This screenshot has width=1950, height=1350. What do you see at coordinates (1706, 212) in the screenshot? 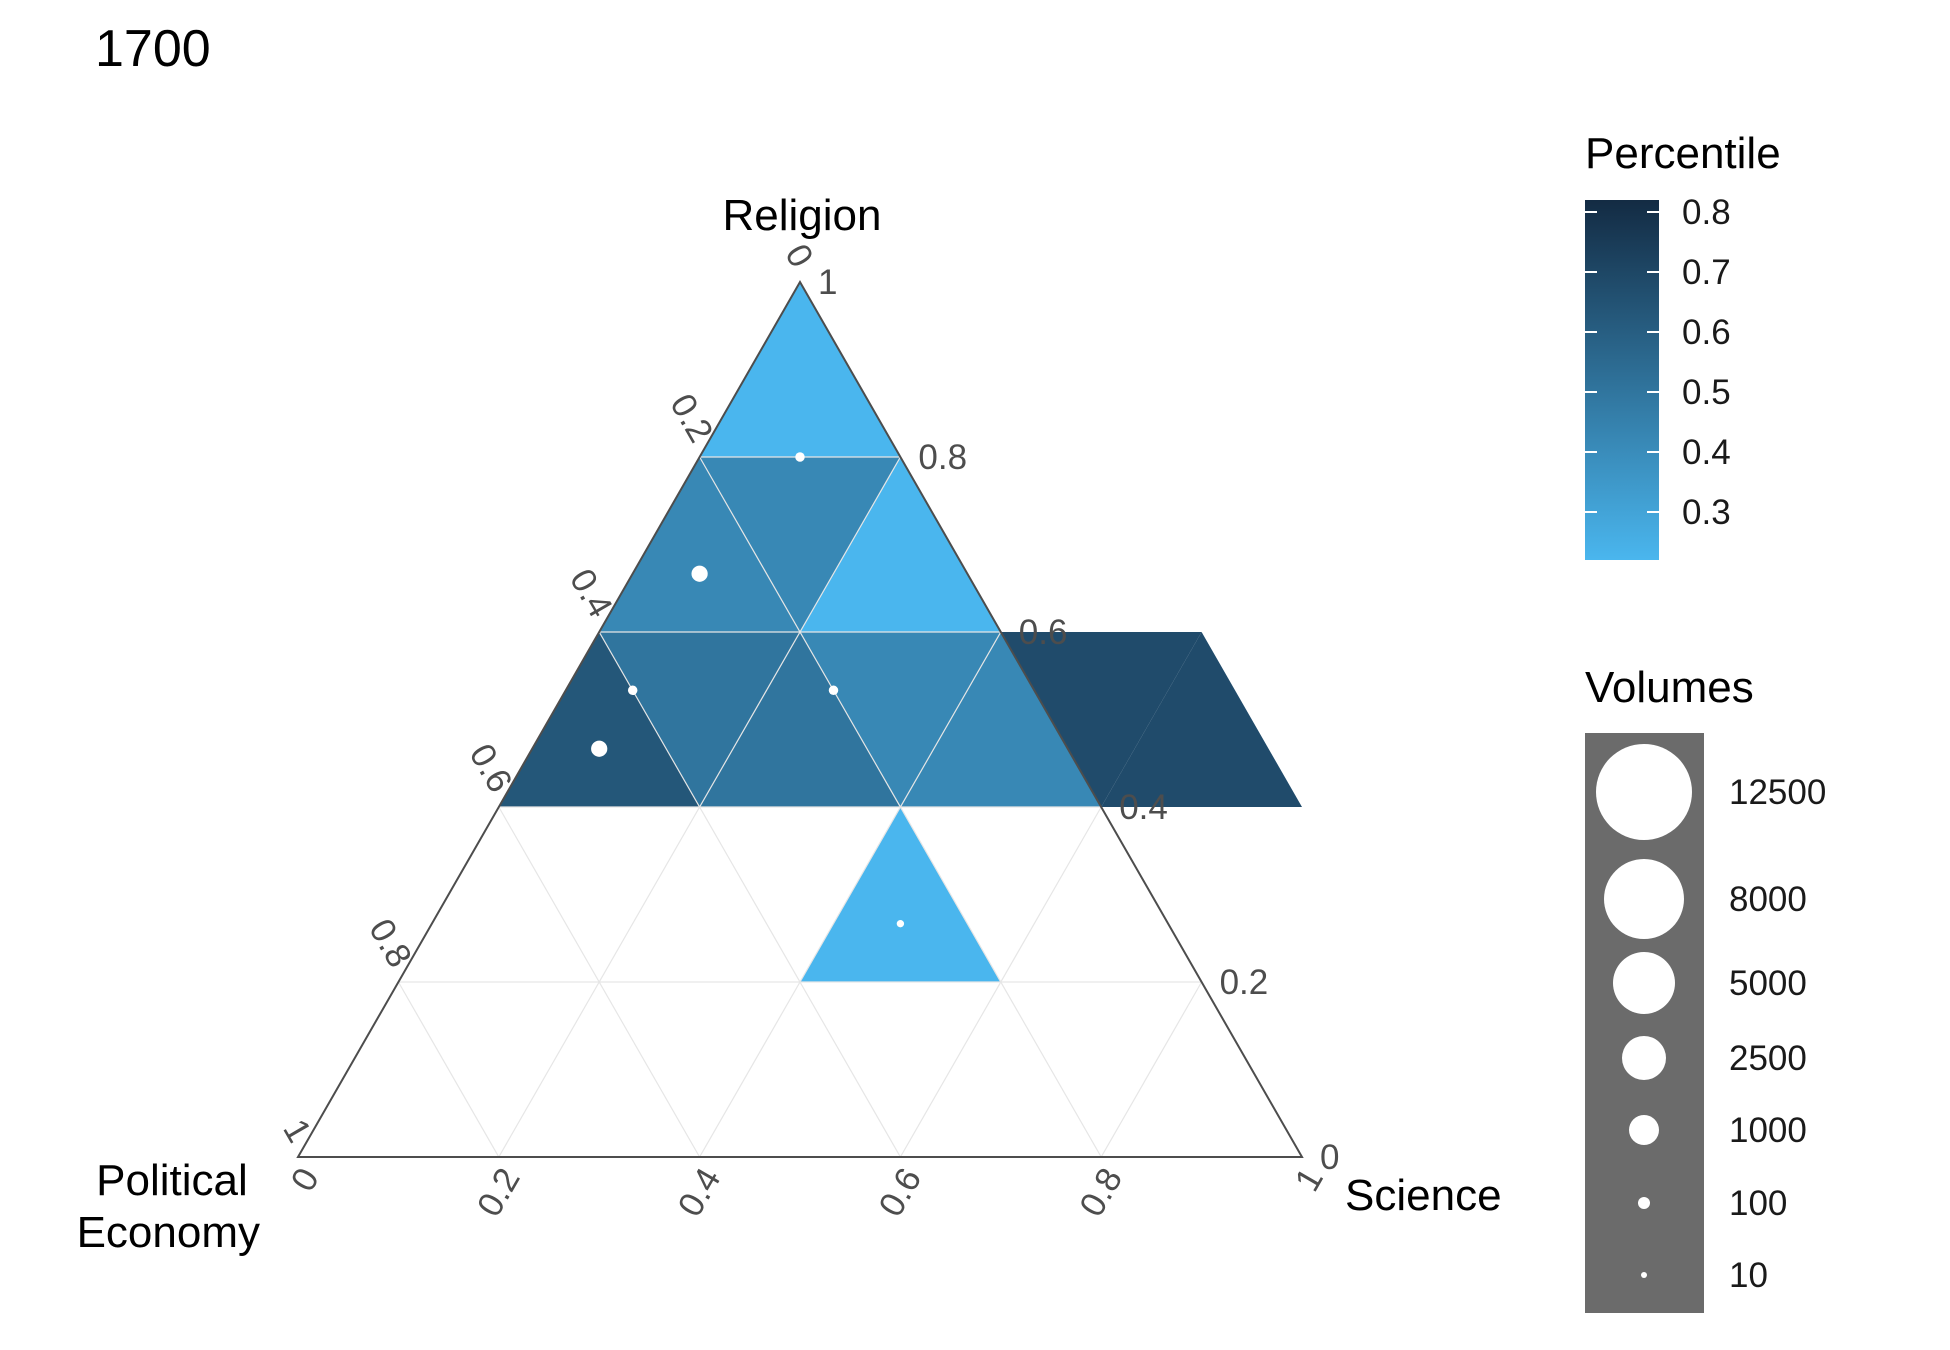
I see `legend-percentile-label: 0.8` at bounding box center [1706, 212].